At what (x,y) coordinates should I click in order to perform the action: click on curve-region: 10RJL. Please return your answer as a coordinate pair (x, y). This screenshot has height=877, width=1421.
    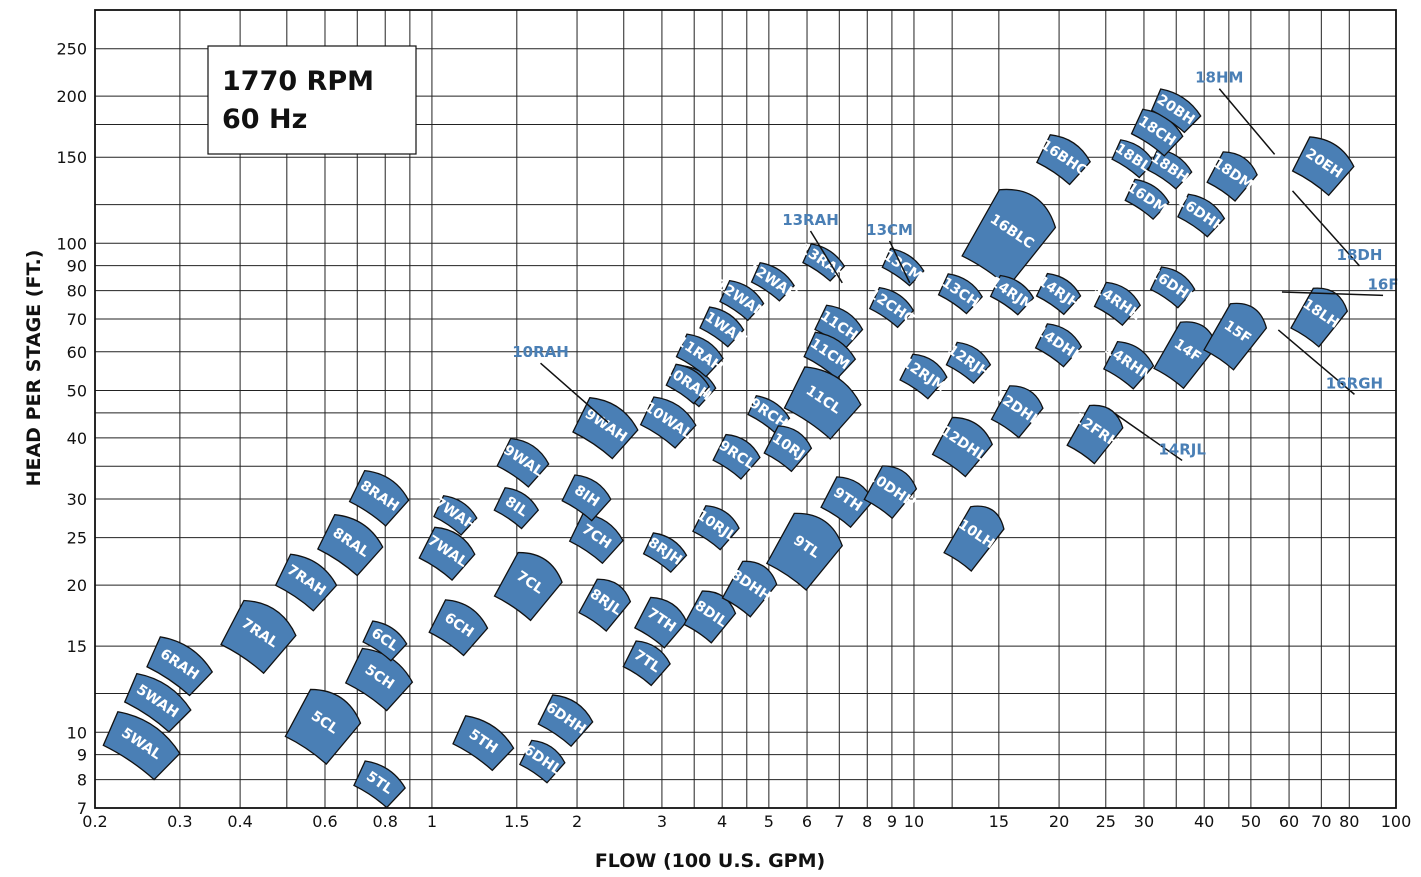
    Looking at the image, I should click on (716, 528).